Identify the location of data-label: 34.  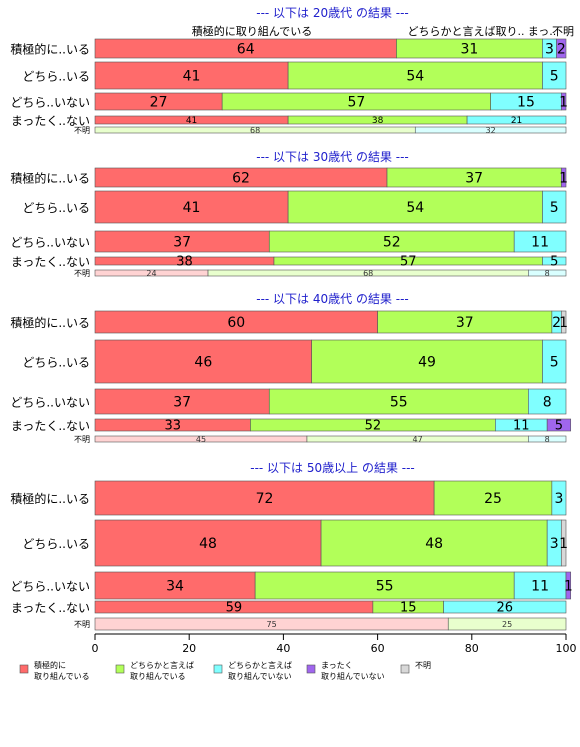
(175, 587).